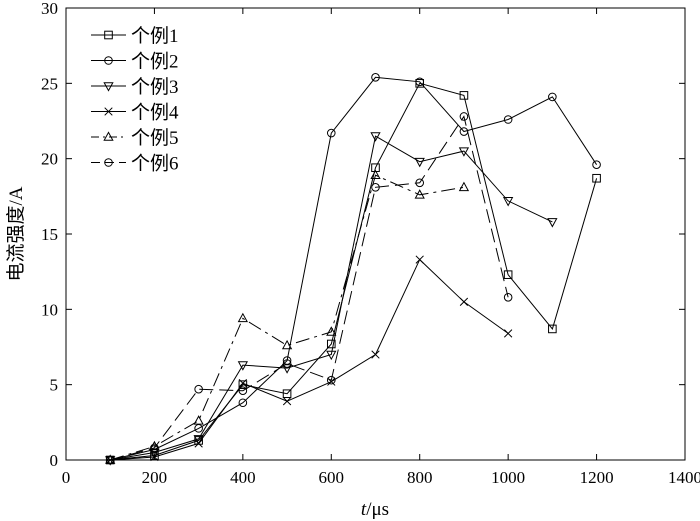  I want to click on x-axis-label-unit: /μs, so click(377, 509).